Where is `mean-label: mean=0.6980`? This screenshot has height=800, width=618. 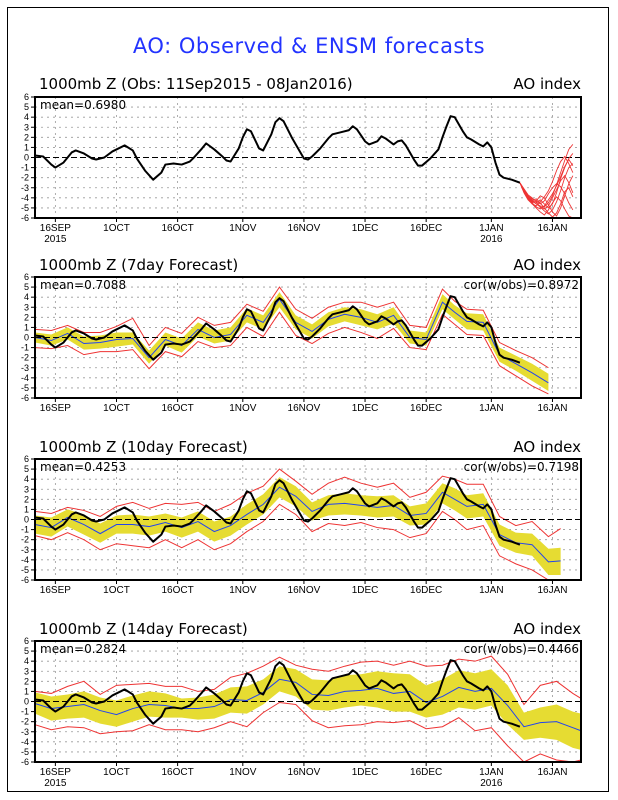 mean-label: mean=0.6980 is located at coordinates (83, 105).